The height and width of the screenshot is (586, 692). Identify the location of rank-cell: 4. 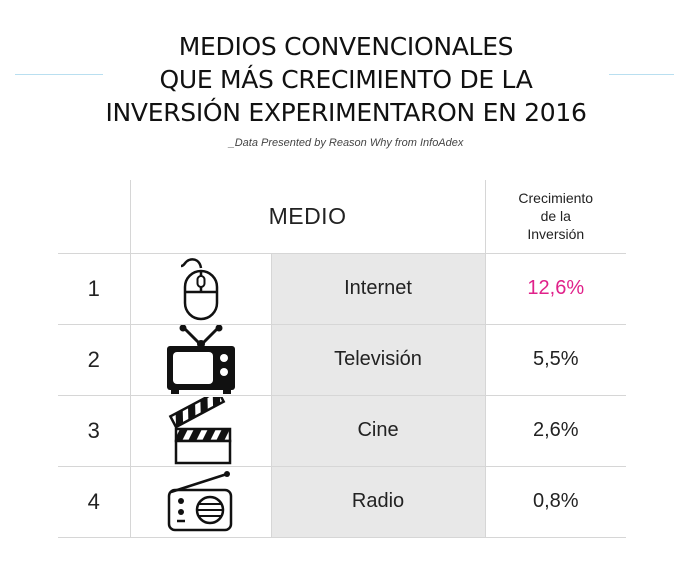
(94, 501).